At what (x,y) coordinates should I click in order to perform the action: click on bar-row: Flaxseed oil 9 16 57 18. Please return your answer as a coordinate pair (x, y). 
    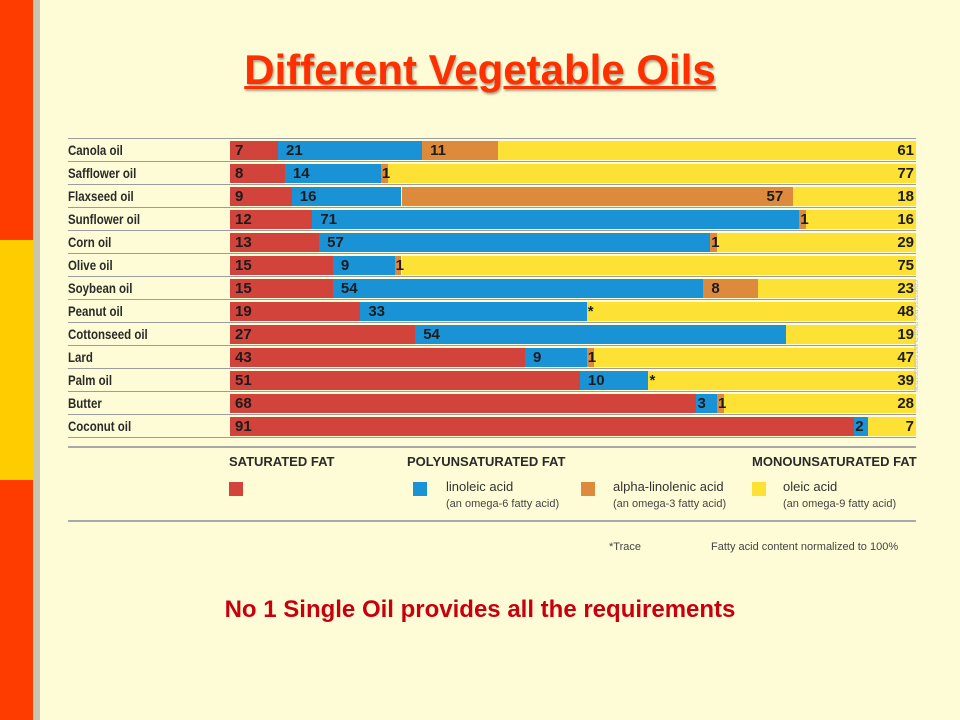
    Looking at the image, I should click on (492, 197).